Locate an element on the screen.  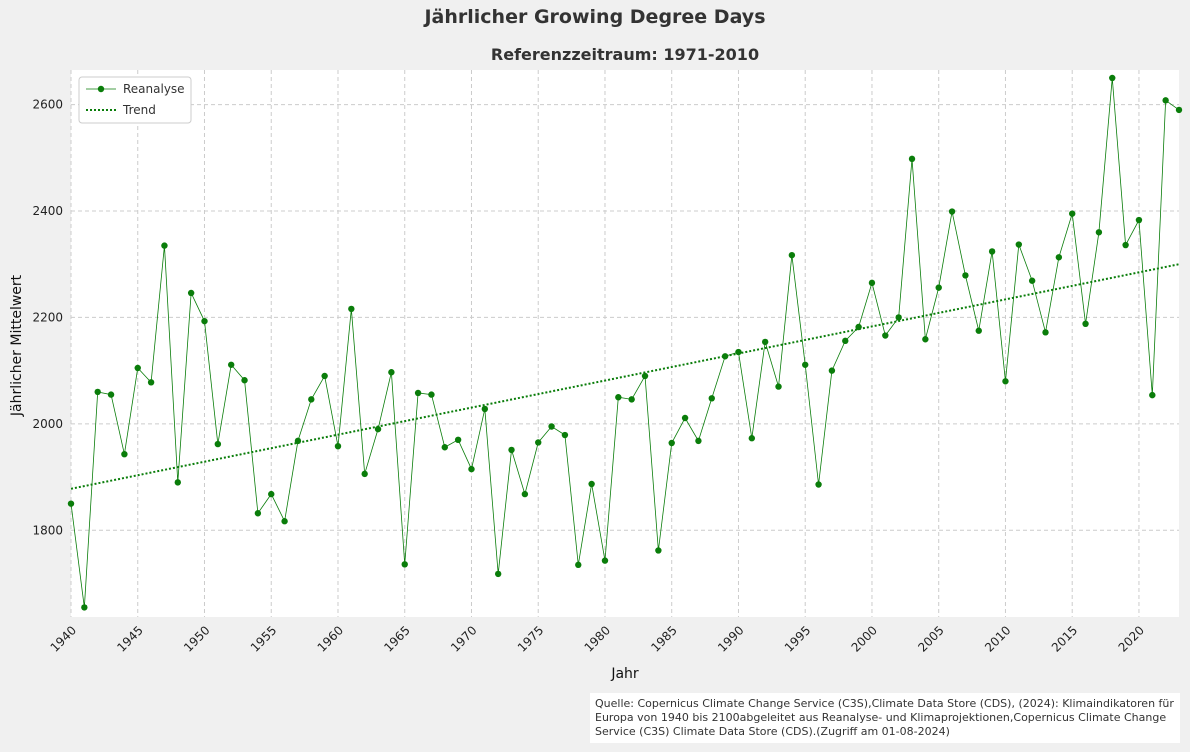
x-tick-label: 1955 is located at coordinates (263, 638).